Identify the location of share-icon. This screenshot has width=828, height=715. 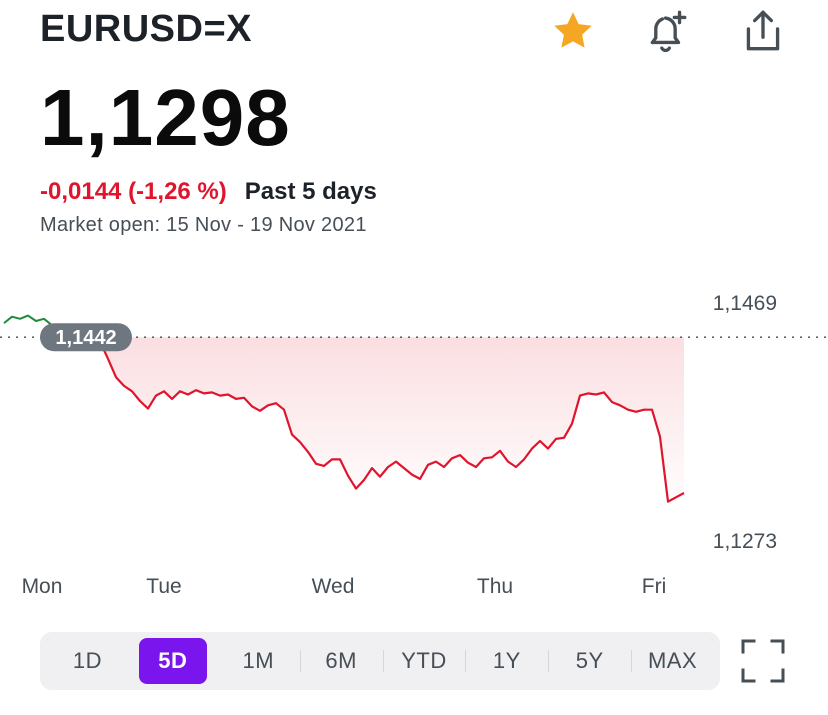
(763, 31).